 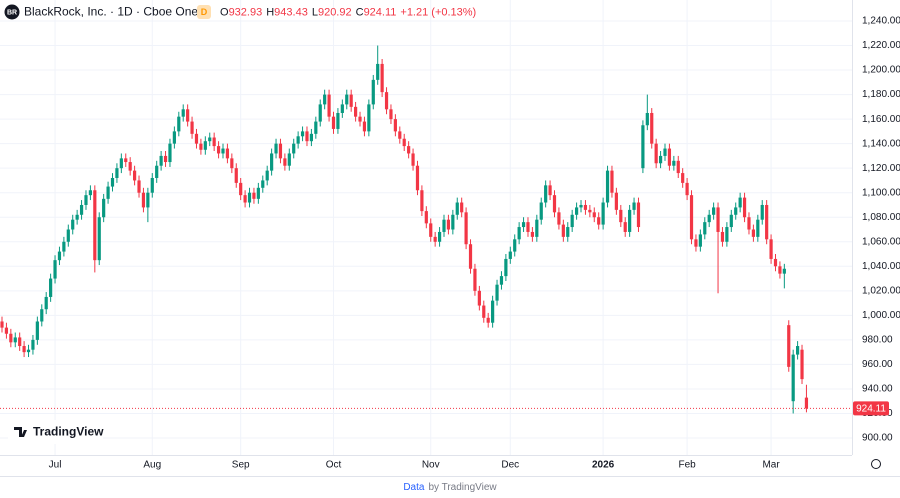 I want to click on y-tick-label: 1,040.00, so click(x=881, y=266).